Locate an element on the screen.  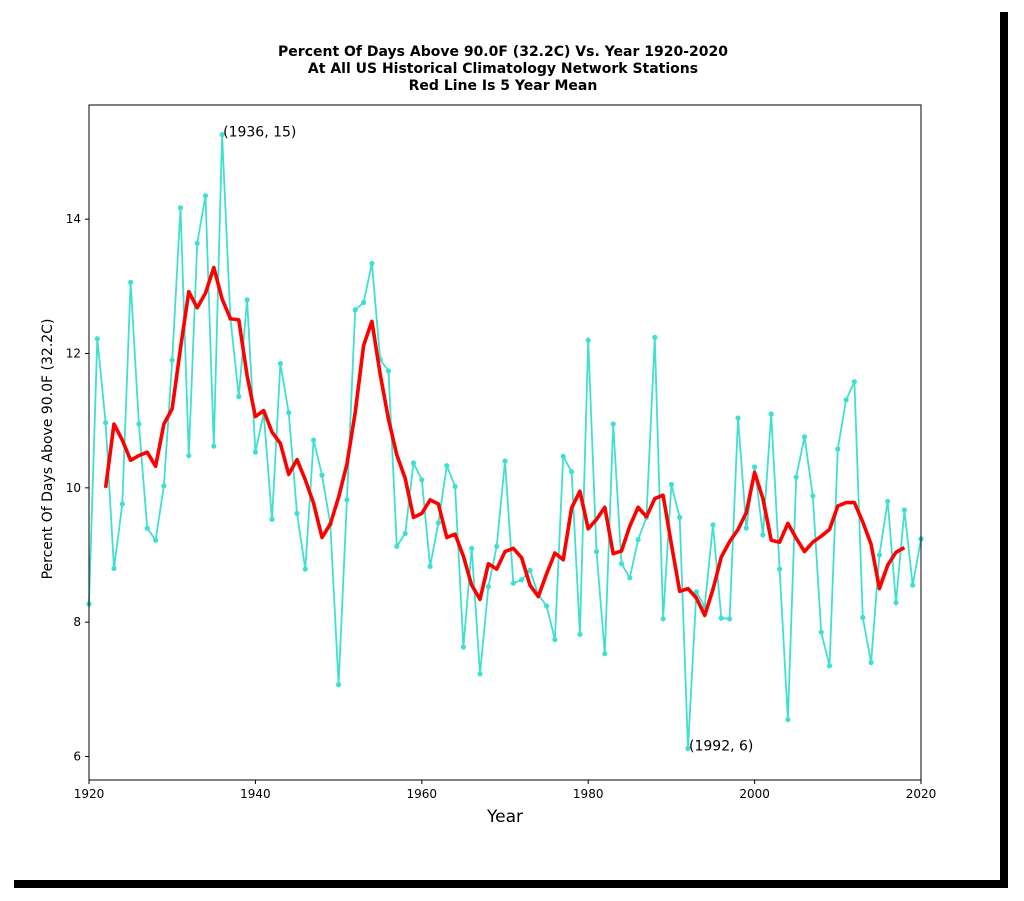
y-tick-label: 14 is located at coordinates (73, 219).